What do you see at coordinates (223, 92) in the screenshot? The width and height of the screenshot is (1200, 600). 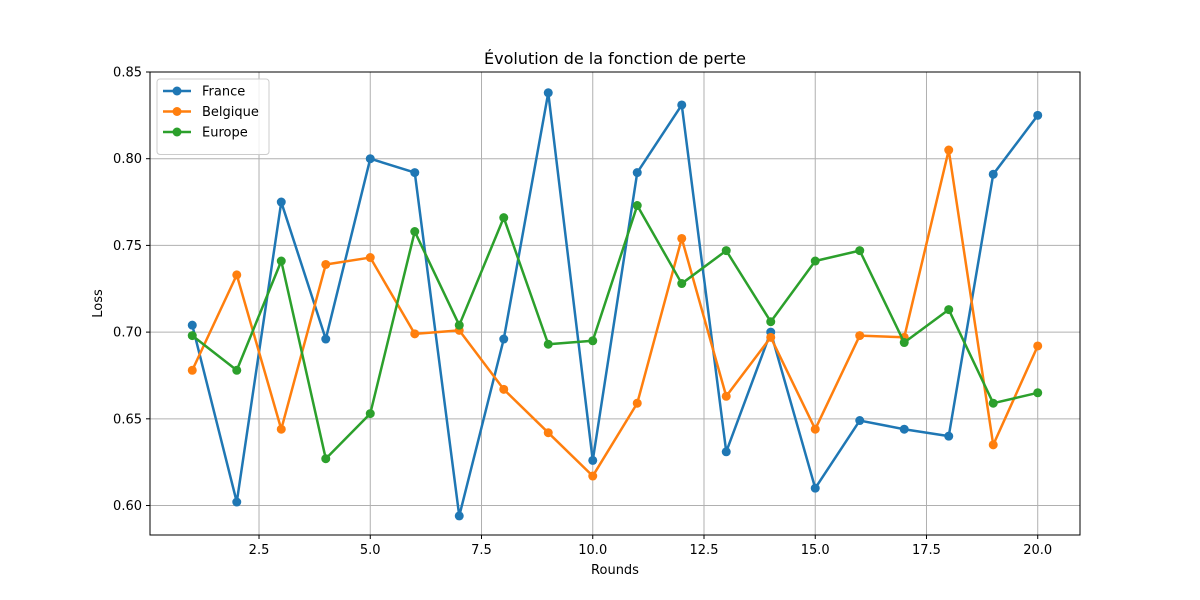 I see `legend-label-france: France` at bounding box center [223, 92].